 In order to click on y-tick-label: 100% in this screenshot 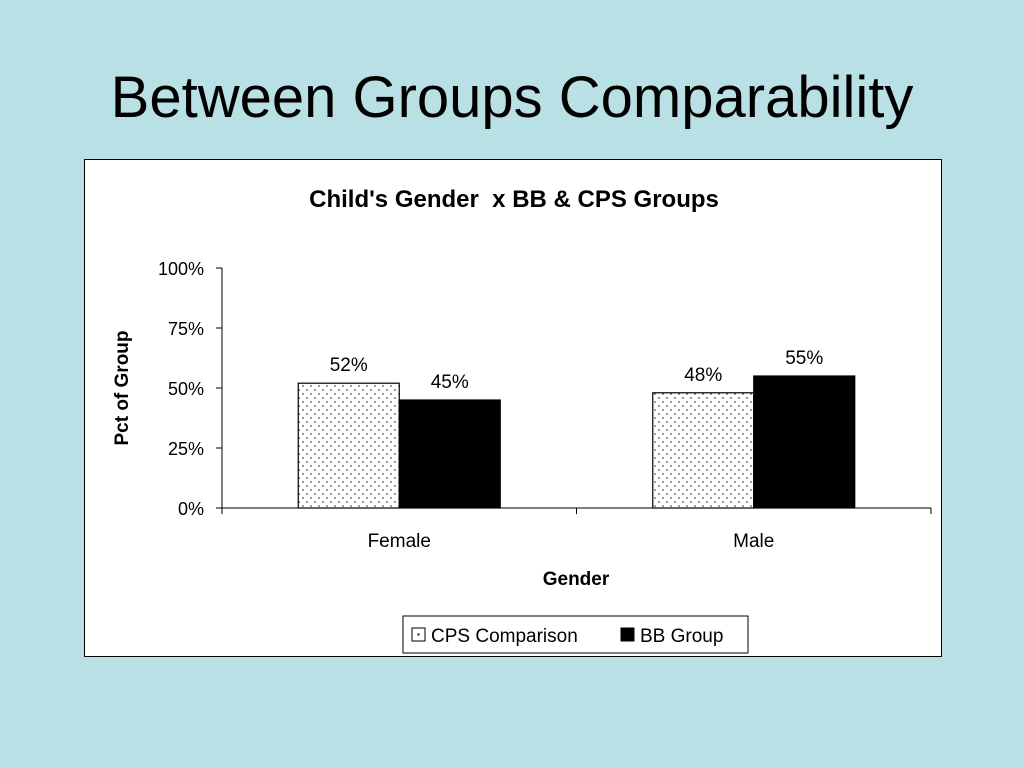, I will do `click(181, 269)`.